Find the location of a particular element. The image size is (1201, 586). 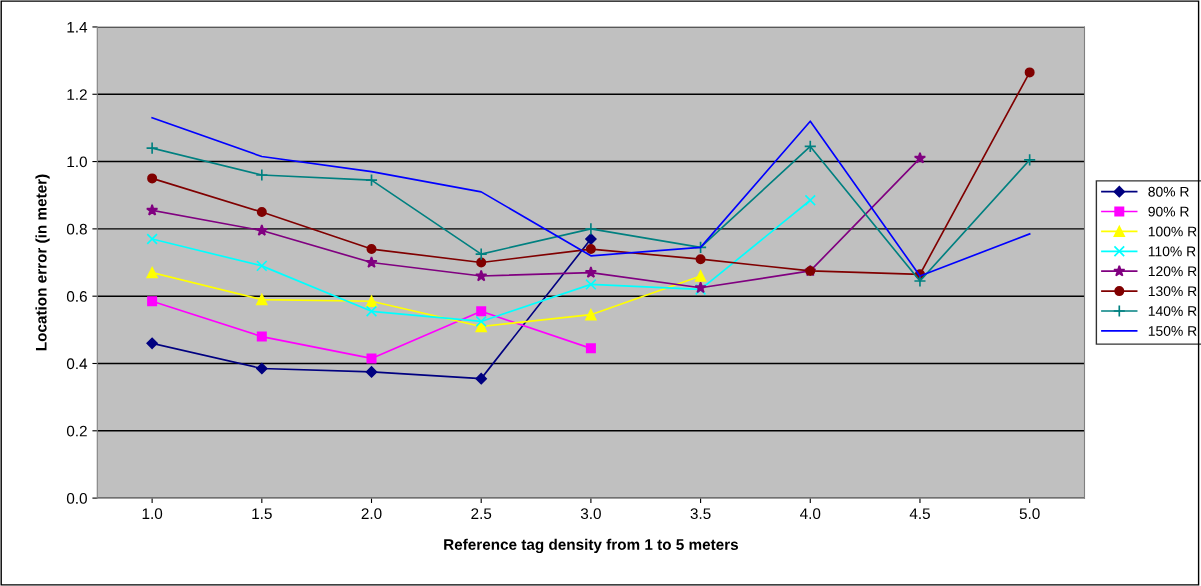

y-tick-label: 0.6 is located at coordinates (76, 296).